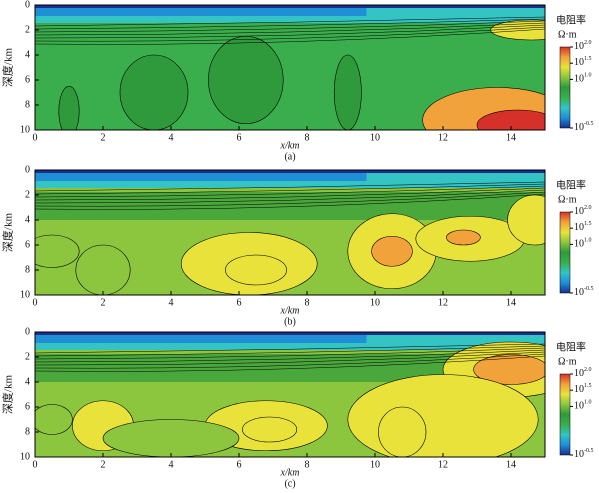 This screenshot has width=599, height=493. What do you see at coordinates (583, 390) in the screenshot?
I see `colorbar-tick-label: 101.5` at bounding box center [583, 390].